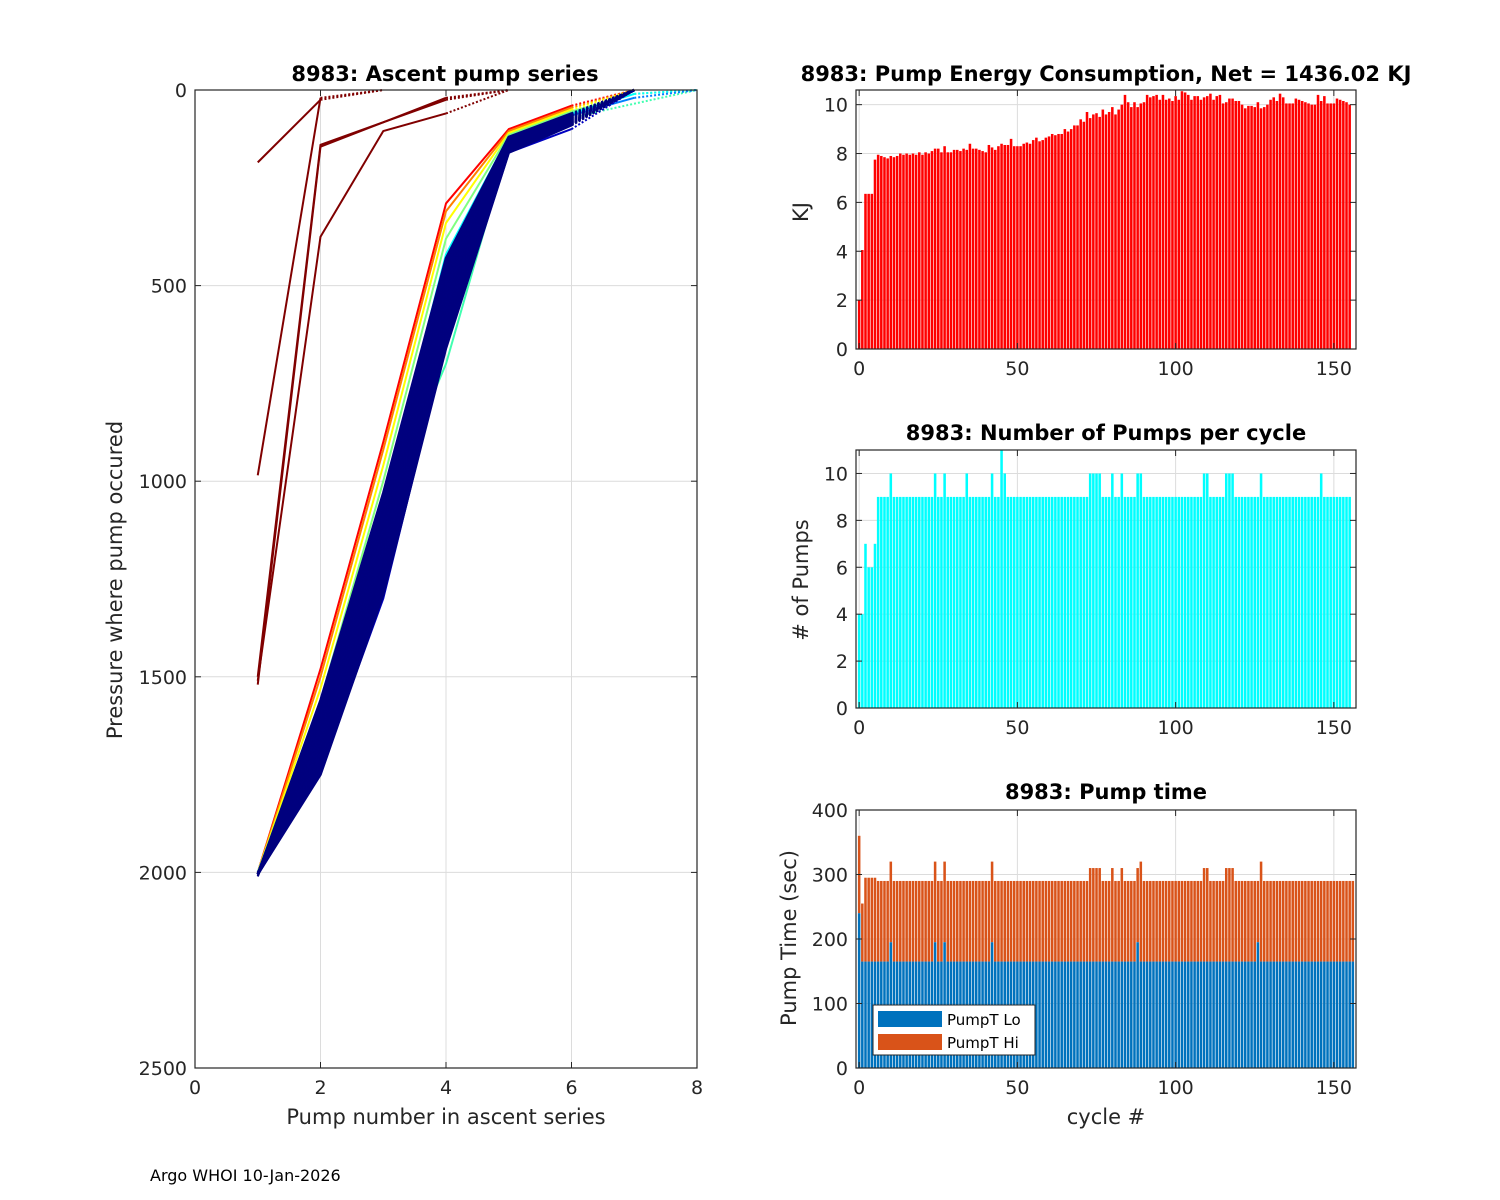 The width and height of the screenshot is (1500, 1200). Describe the element at coordinates (1175, 728) in the screenshot. I see `pumps-x-tick-label: 100` at that location.